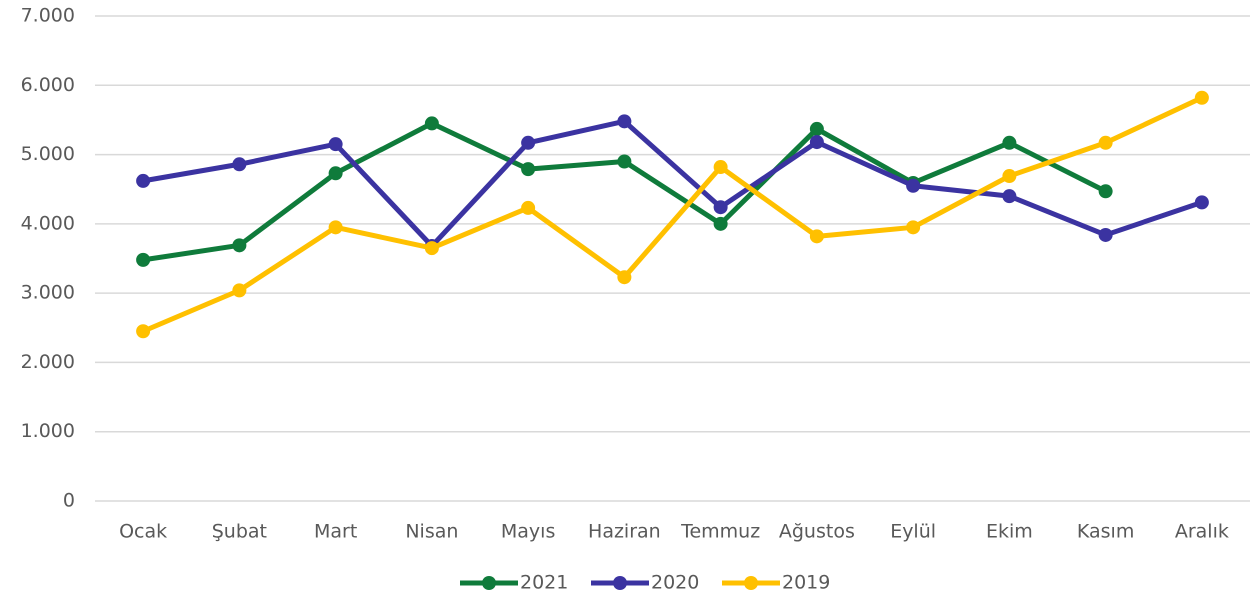 The image size is (1250, 597). Describe the element at coordinates (69, 501) in the screenshot. I see `y-tick-label: 0` at that location.